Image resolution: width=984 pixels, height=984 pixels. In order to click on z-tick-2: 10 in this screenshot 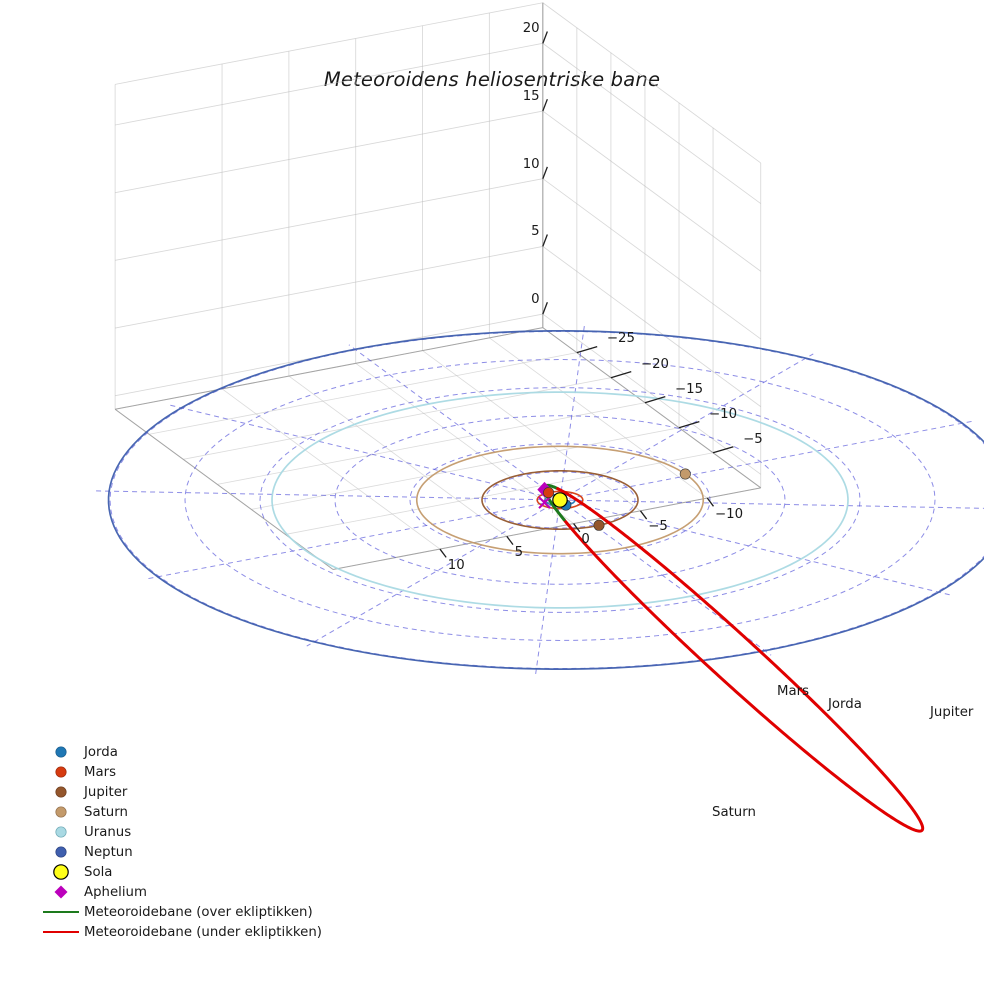, I will do `click(531, 164)`.